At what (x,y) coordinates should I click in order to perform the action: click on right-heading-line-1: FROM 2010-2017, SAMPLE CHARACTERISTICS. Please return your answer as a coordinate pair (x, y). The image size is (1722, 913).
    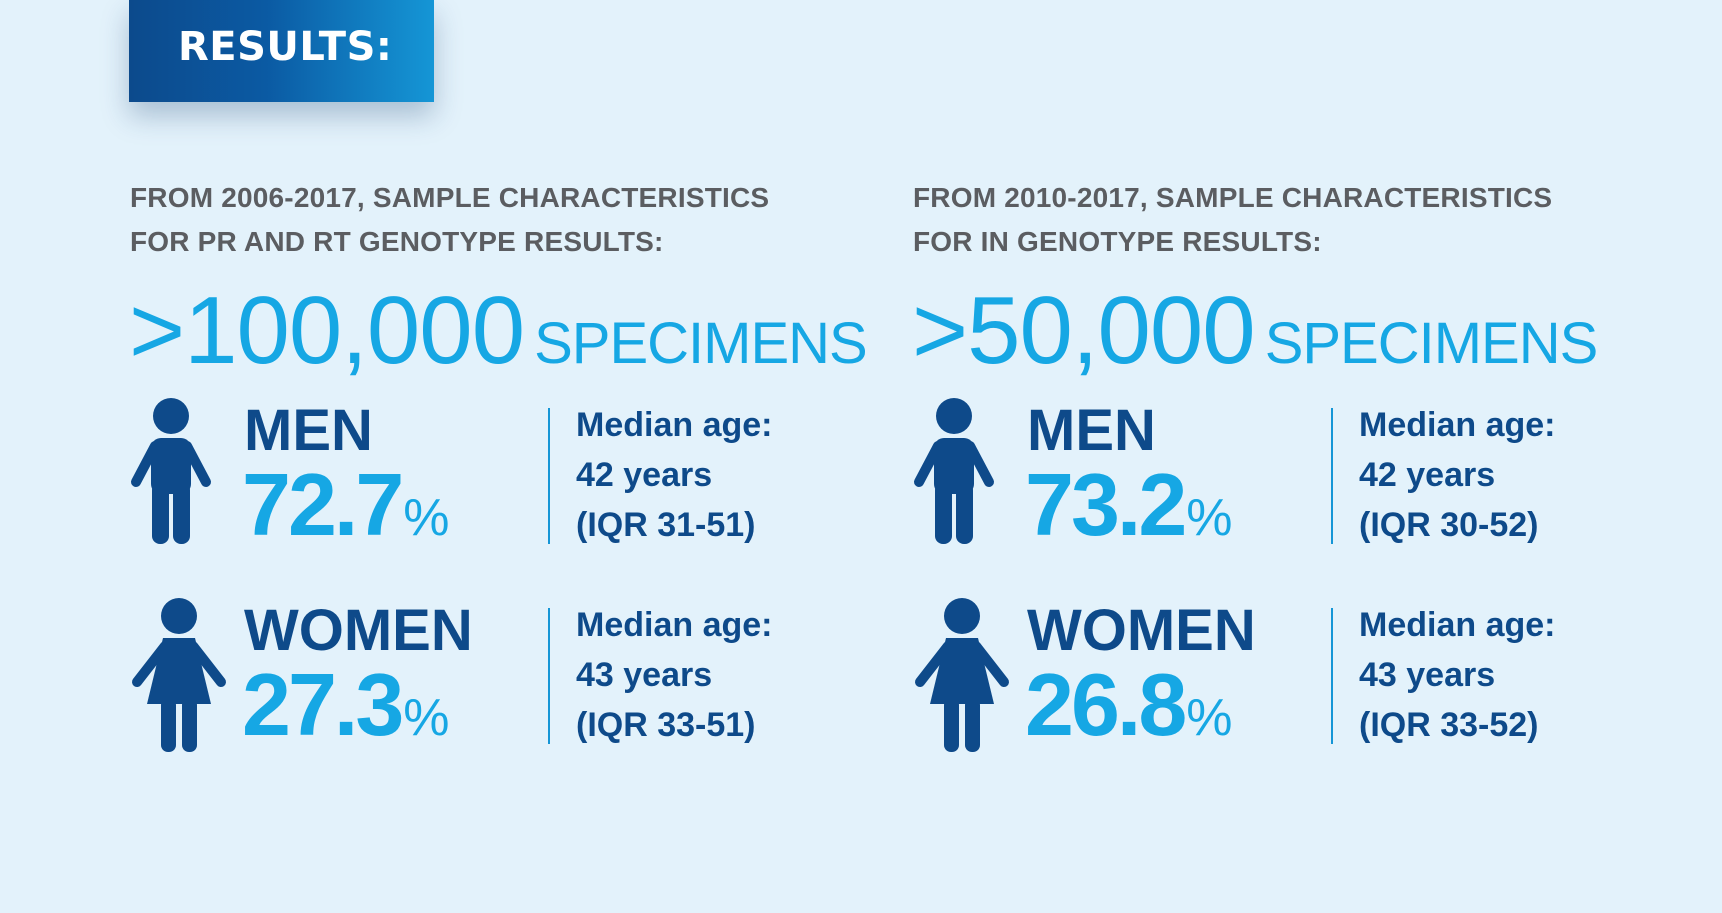
    Looking at the image, I should click on (1233, 197).